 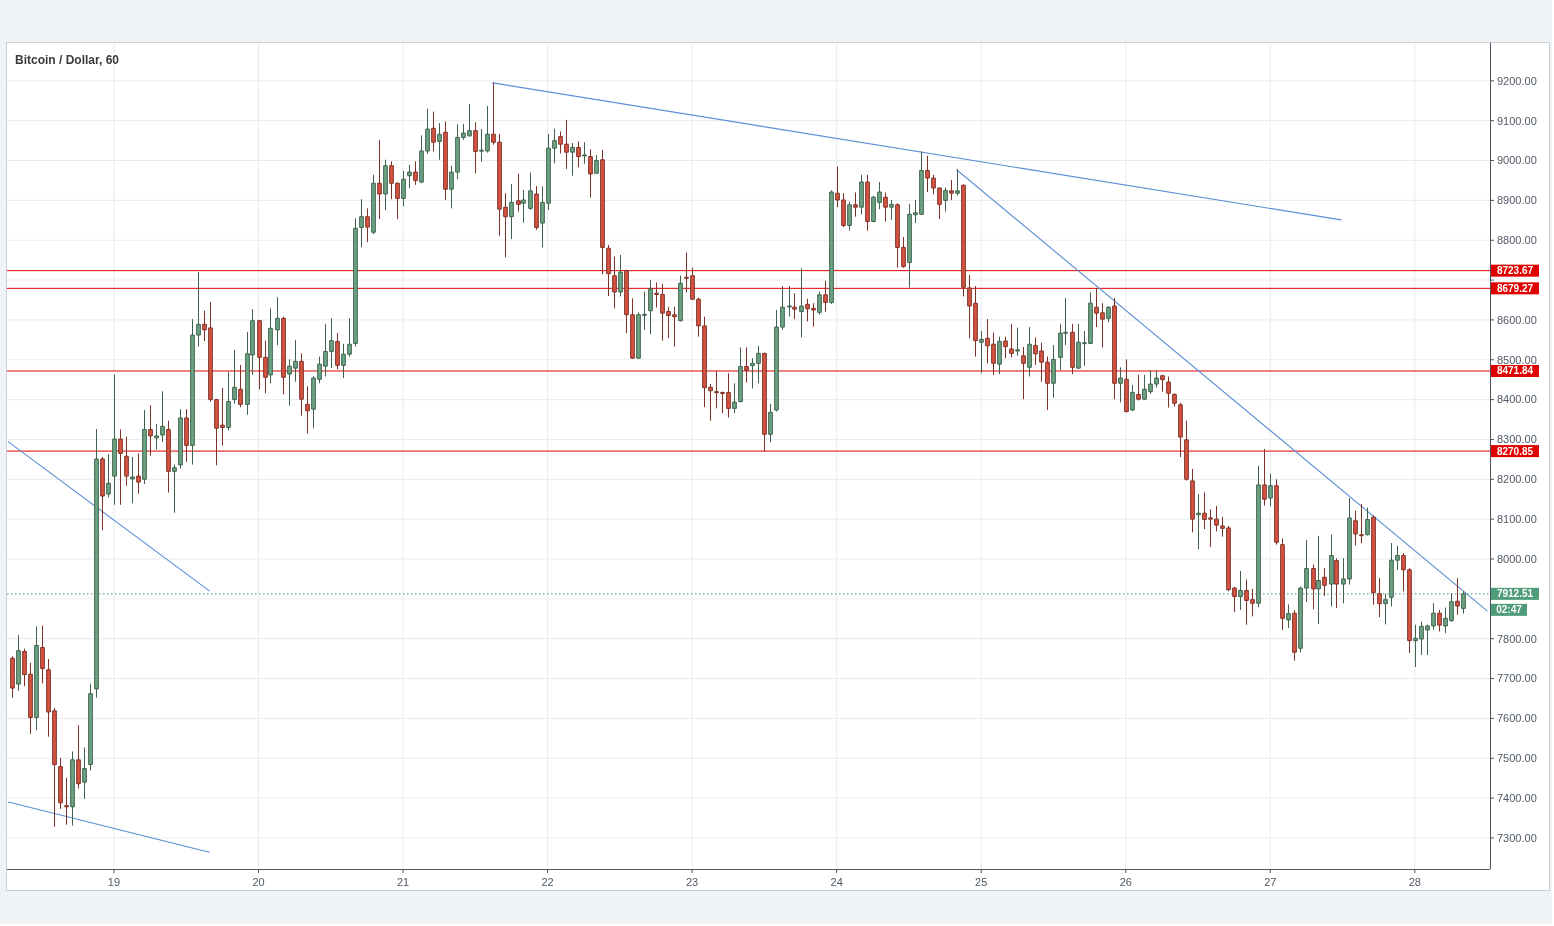 What do you see at coordinates (981, 882) in the screenshot?
I see `x-tick-label: 25` at bounding box center [981, 882].